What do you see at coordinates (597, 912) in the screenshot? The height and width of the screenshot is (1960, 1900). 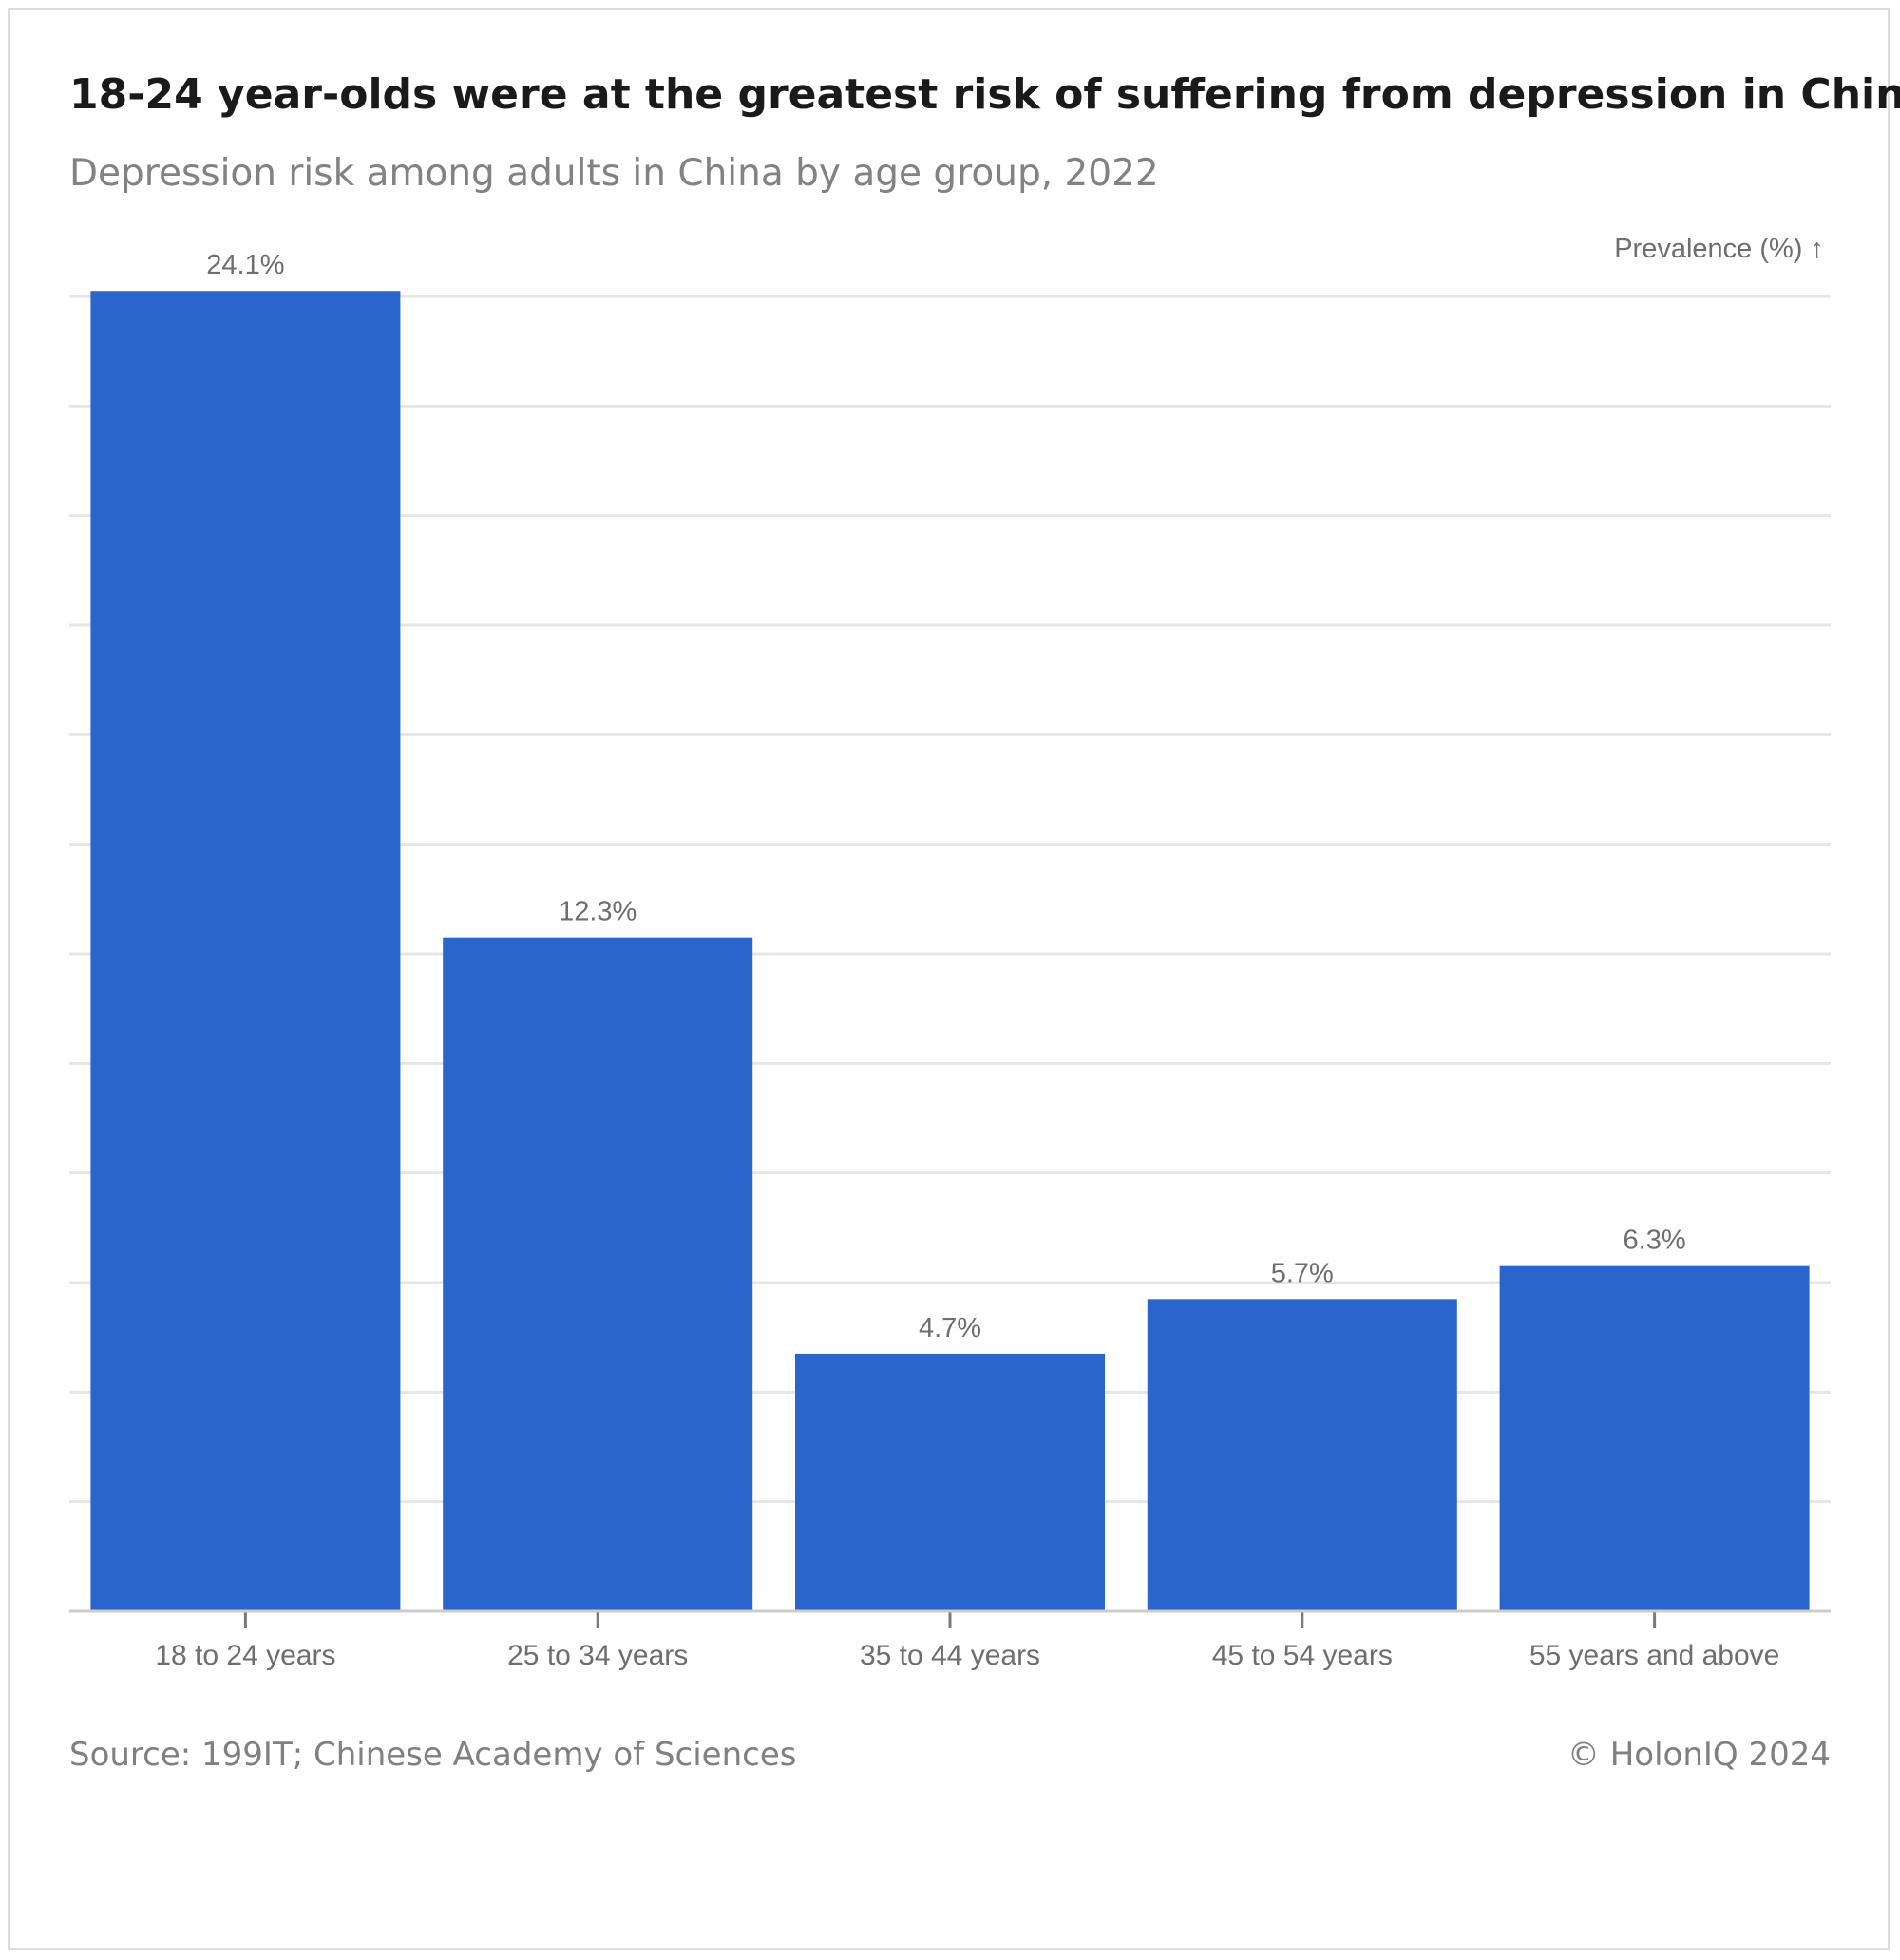 I see `bar-value-label: 12.3%` at bounding box center [597, 912].